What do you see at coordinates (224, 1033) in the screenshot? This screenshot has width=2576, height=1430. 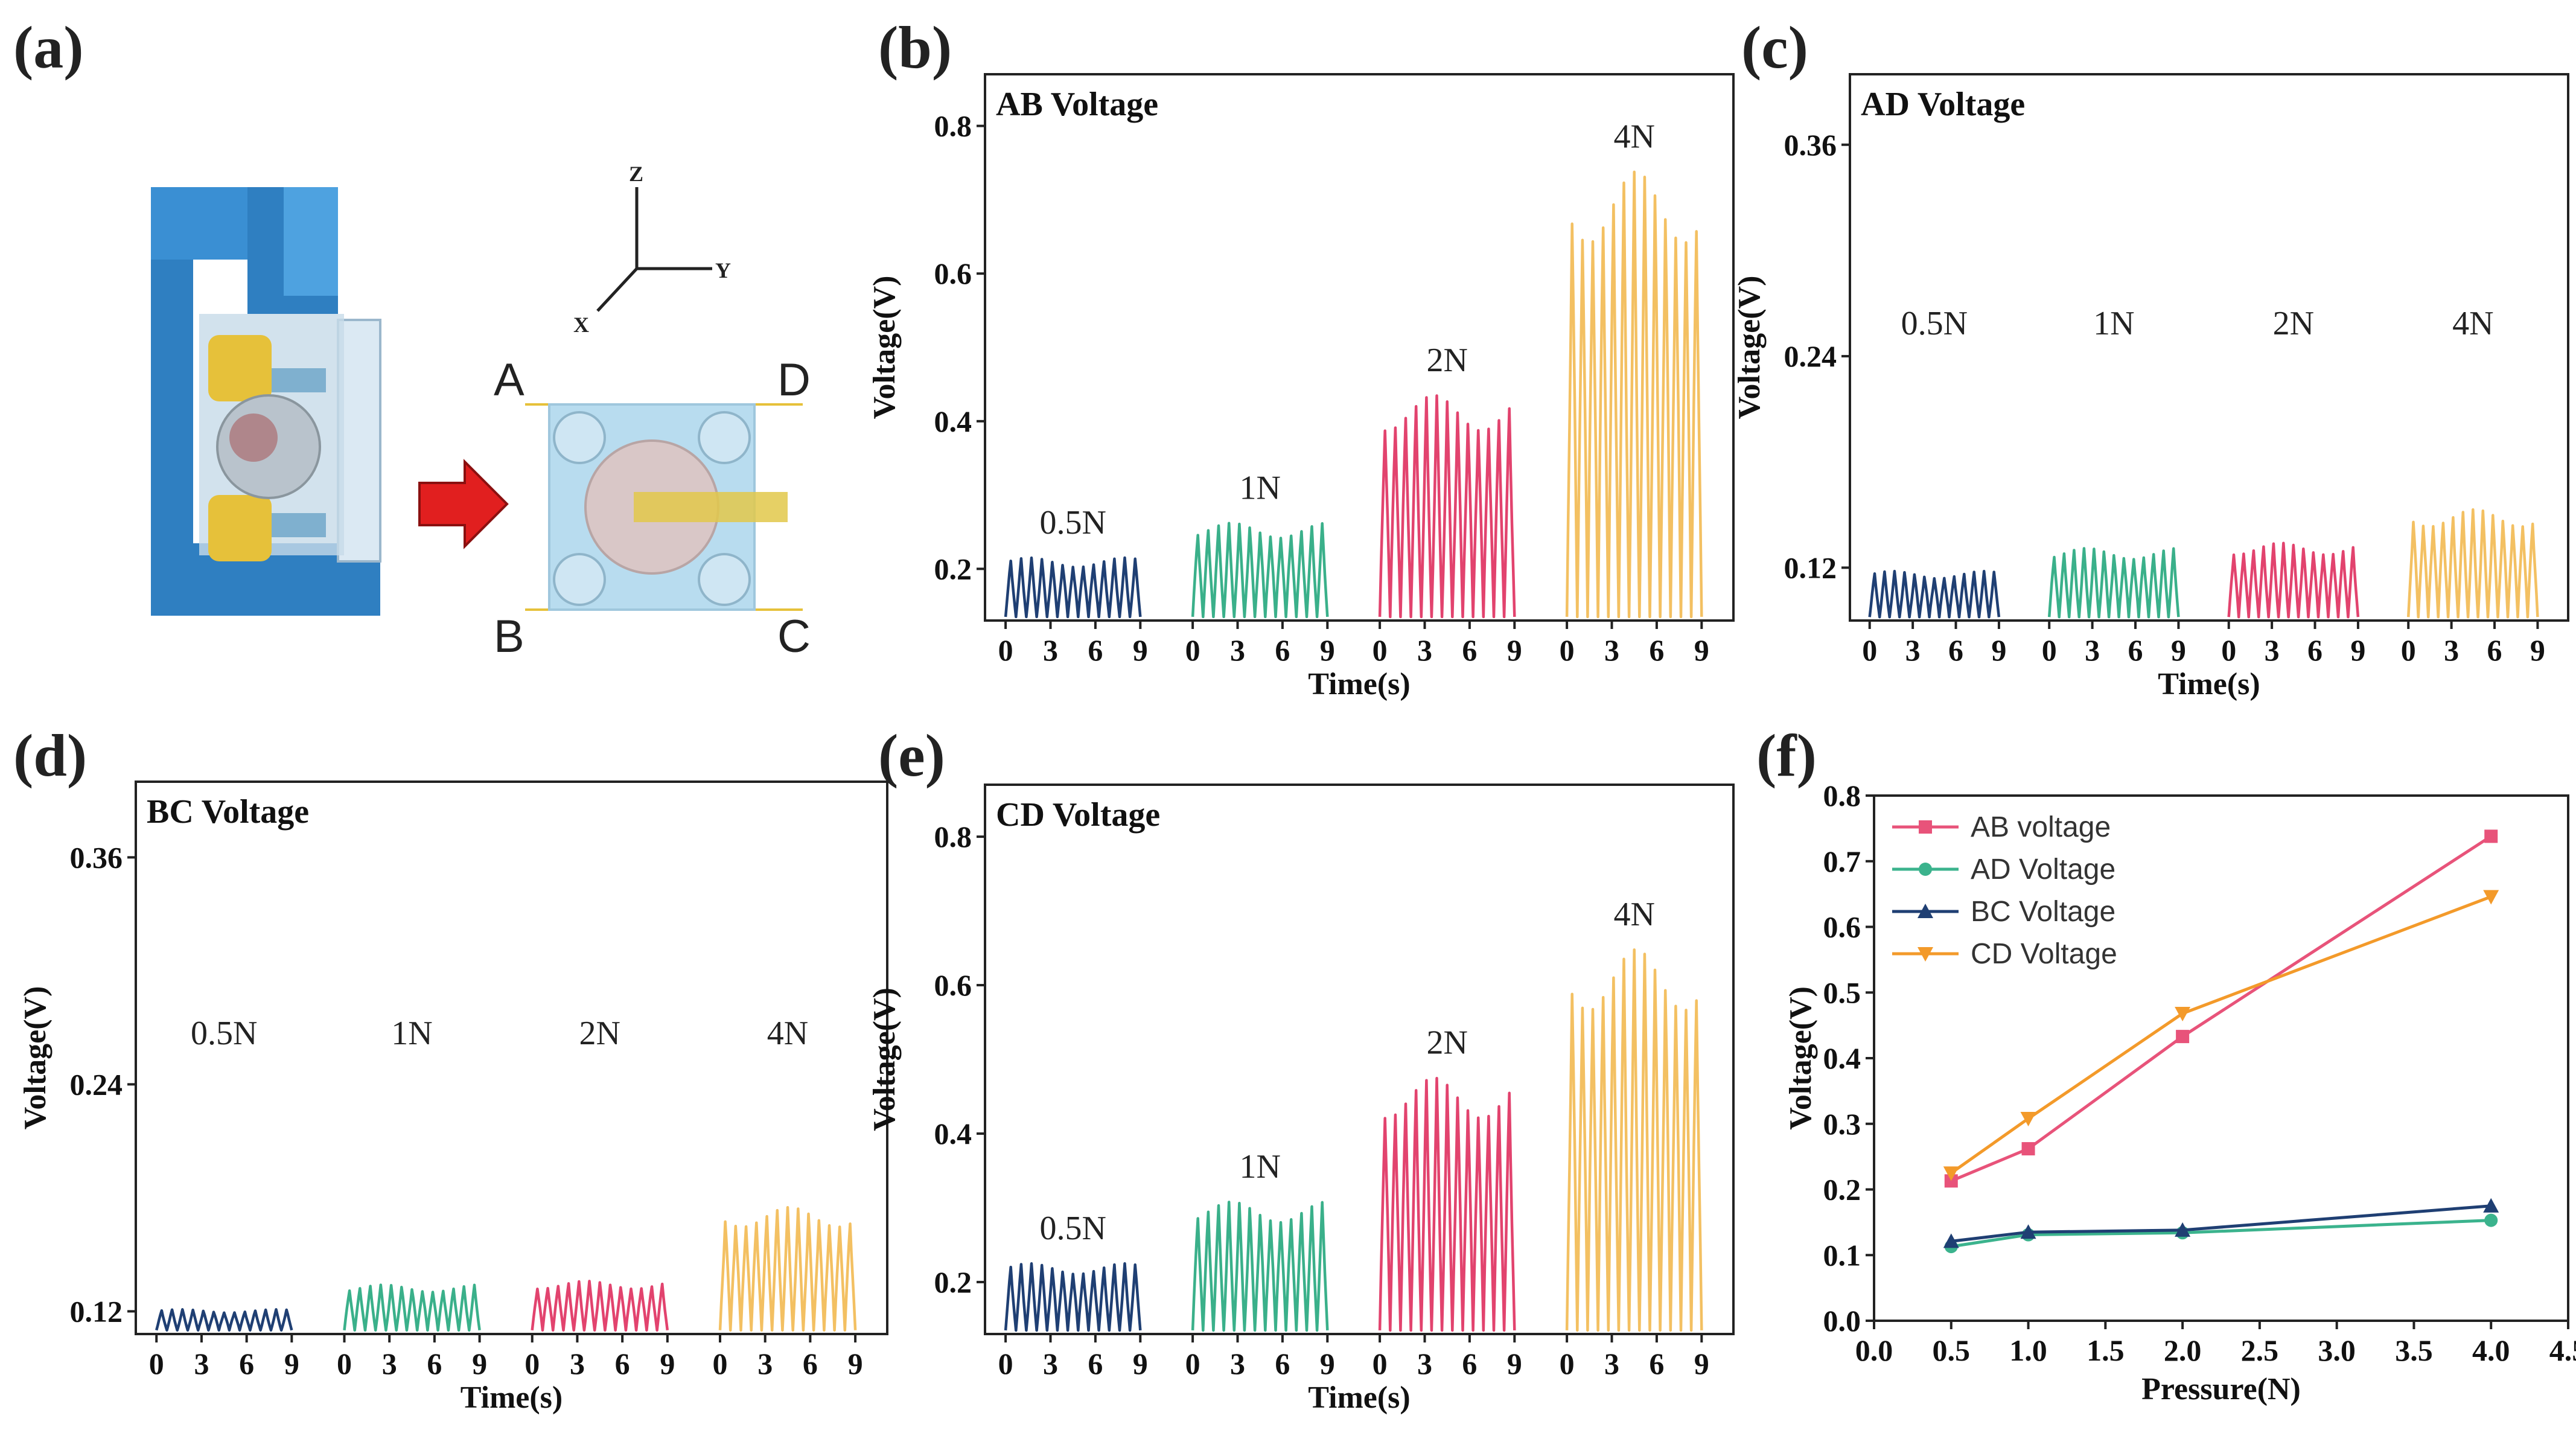 I see `force-label: 0.5N` at bounding box center [224, 1033].